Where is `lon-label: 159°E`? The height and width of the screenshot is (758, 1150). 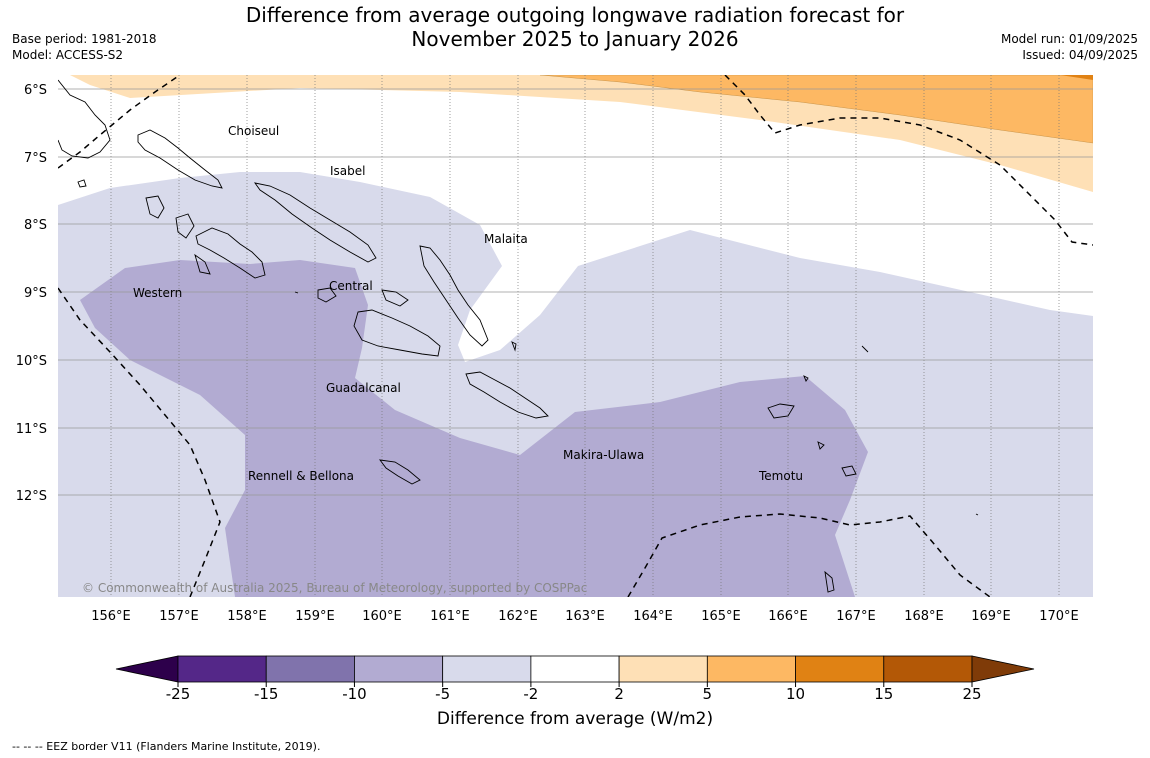
lon-label: 159°E is located at coordinates (315, 616).